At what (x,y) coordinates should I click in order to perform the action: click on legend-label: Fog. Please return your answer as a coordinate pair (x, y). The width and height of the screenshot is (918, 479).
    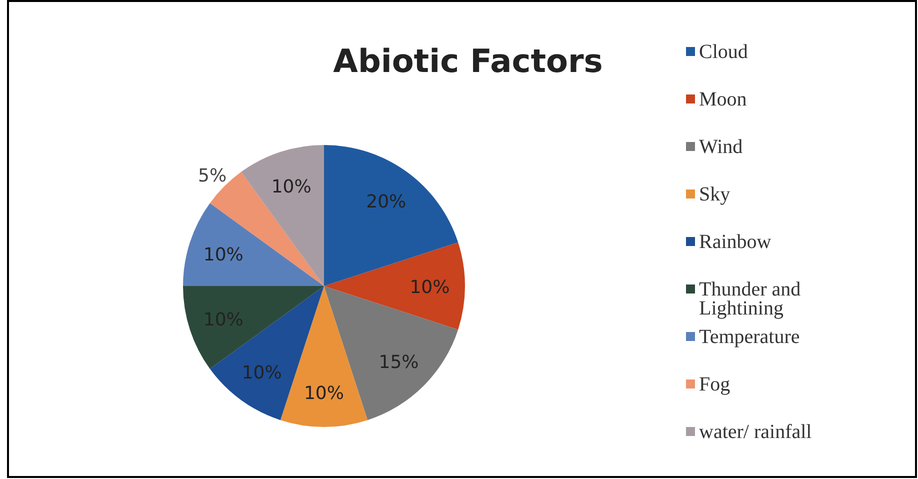
    Looking at the image, I should click on (714, 385).